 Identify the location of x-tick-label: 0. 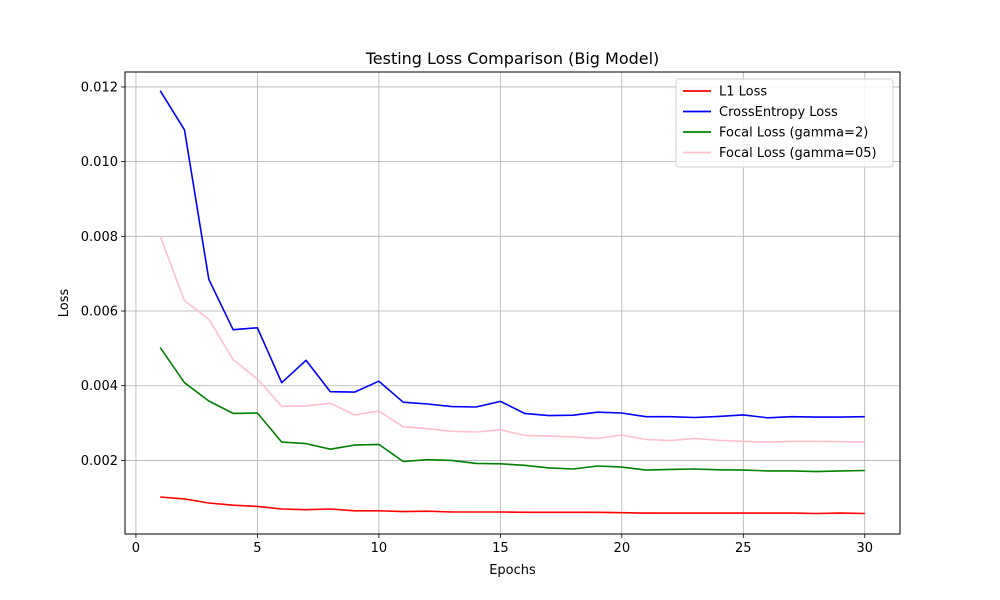
(136, 548).